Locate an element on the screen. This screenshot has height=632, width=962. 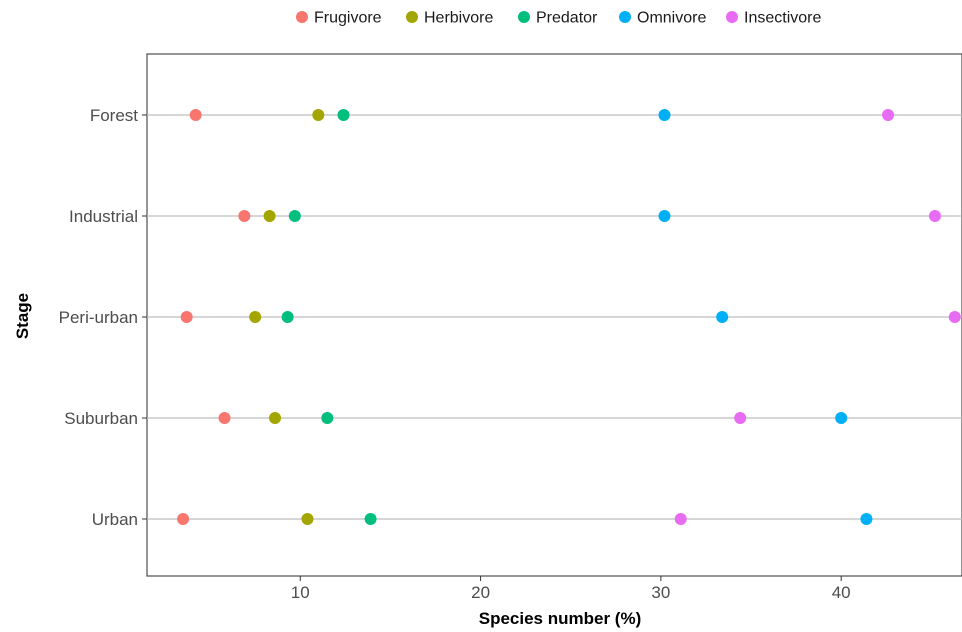
point-frugivore-urban is located at coordinates (183, 519).